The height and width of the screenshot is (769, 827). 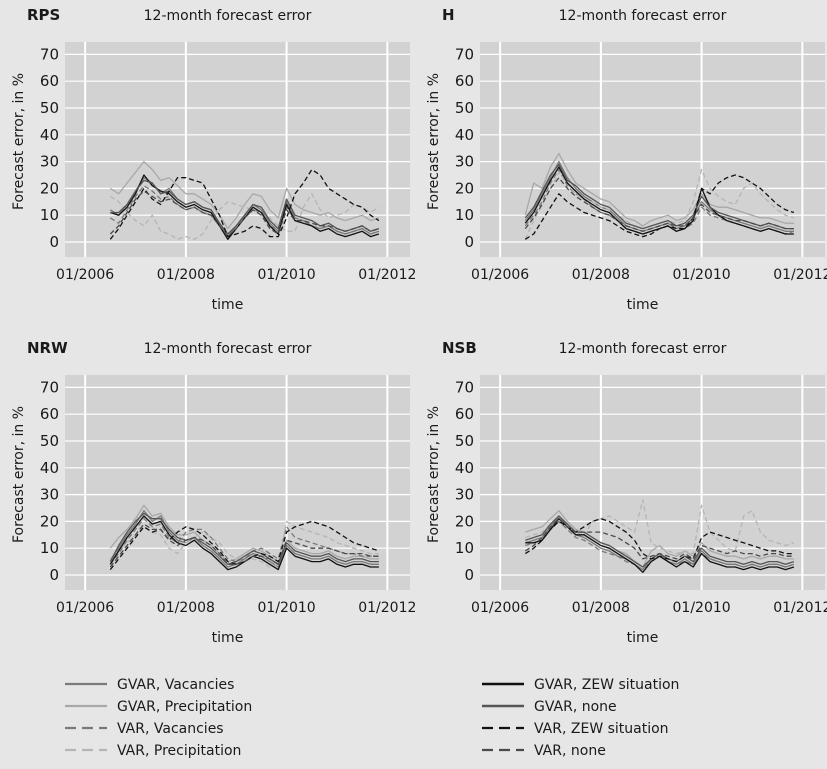 I want to click on series-line-var-precipitation, so click(x=244, y=216).